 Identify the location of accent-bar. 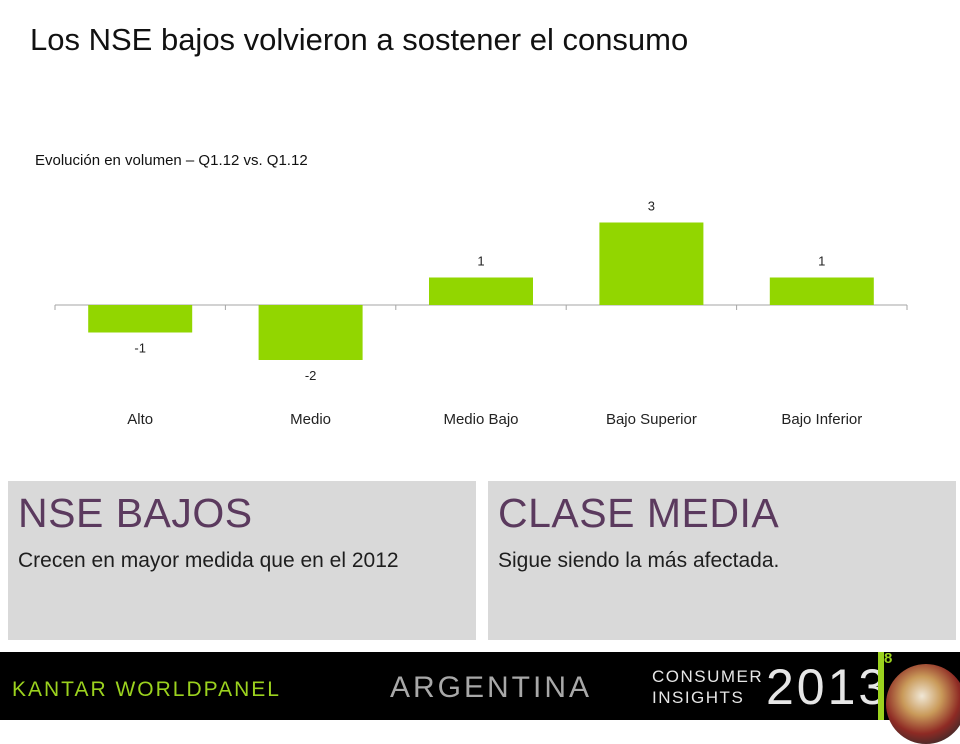
(881, 686).